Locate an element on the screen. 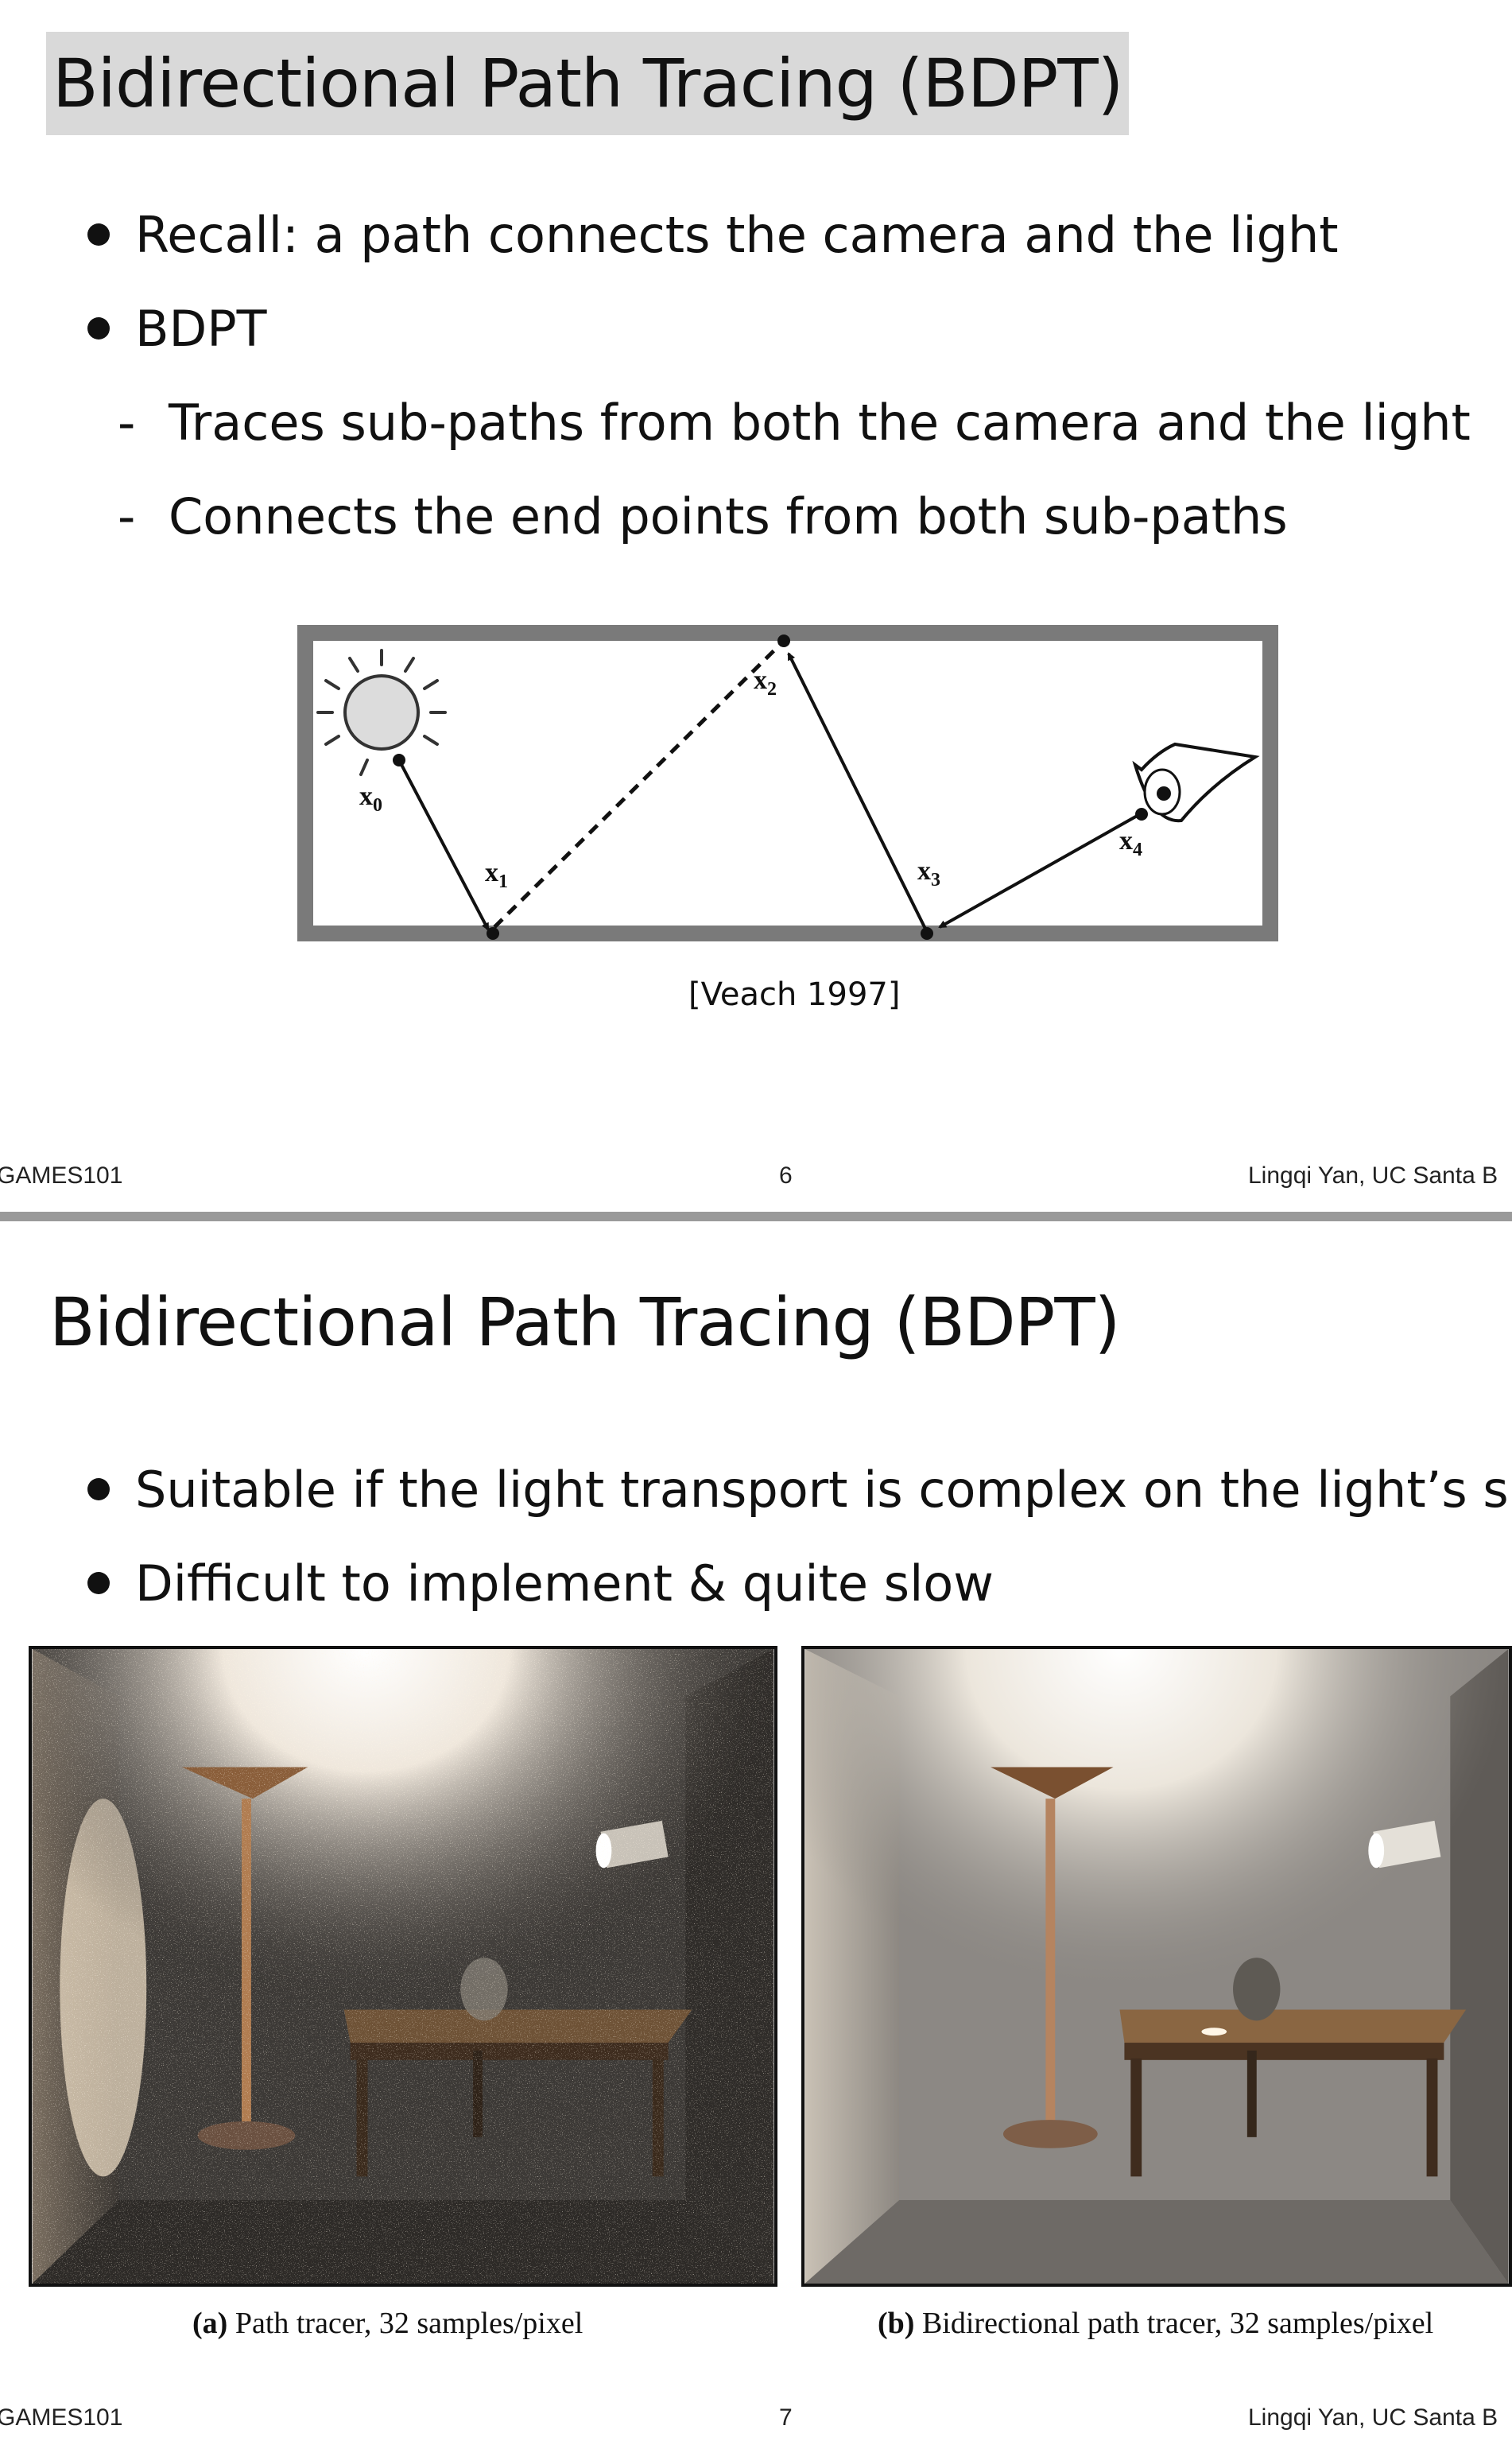  eye-camera-icon is located at coordinates (1196, 783).